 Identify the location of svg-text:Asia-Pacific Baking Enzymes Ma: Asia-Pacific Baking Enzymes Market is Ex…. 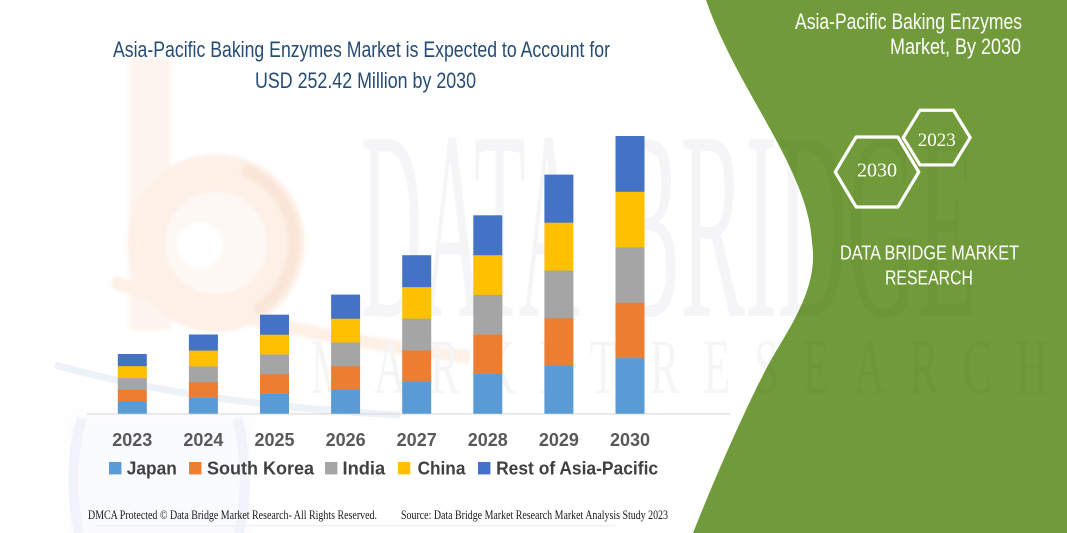
(361, 49).